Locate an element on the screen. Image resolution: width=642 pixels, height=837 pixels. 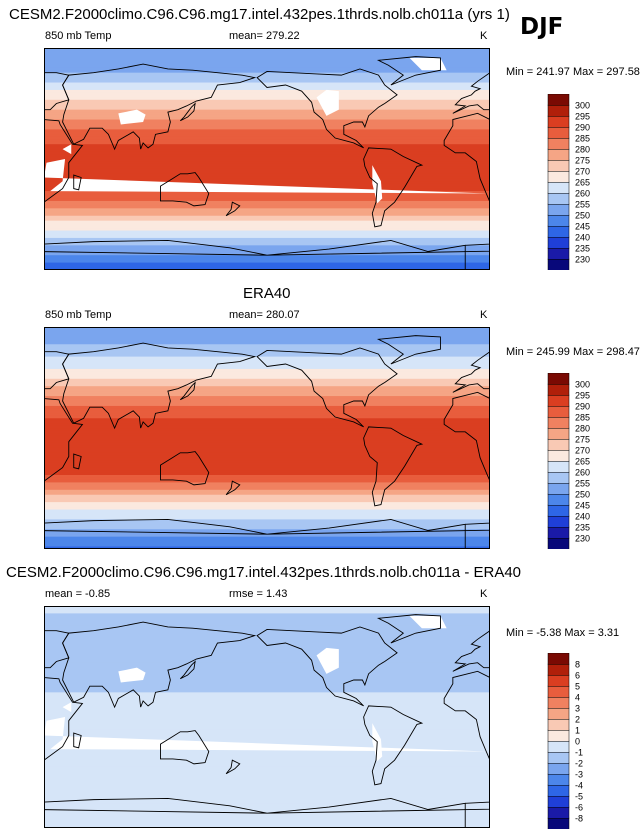
colorbar-tick-label: 265 is located at coordinates (582, 462).